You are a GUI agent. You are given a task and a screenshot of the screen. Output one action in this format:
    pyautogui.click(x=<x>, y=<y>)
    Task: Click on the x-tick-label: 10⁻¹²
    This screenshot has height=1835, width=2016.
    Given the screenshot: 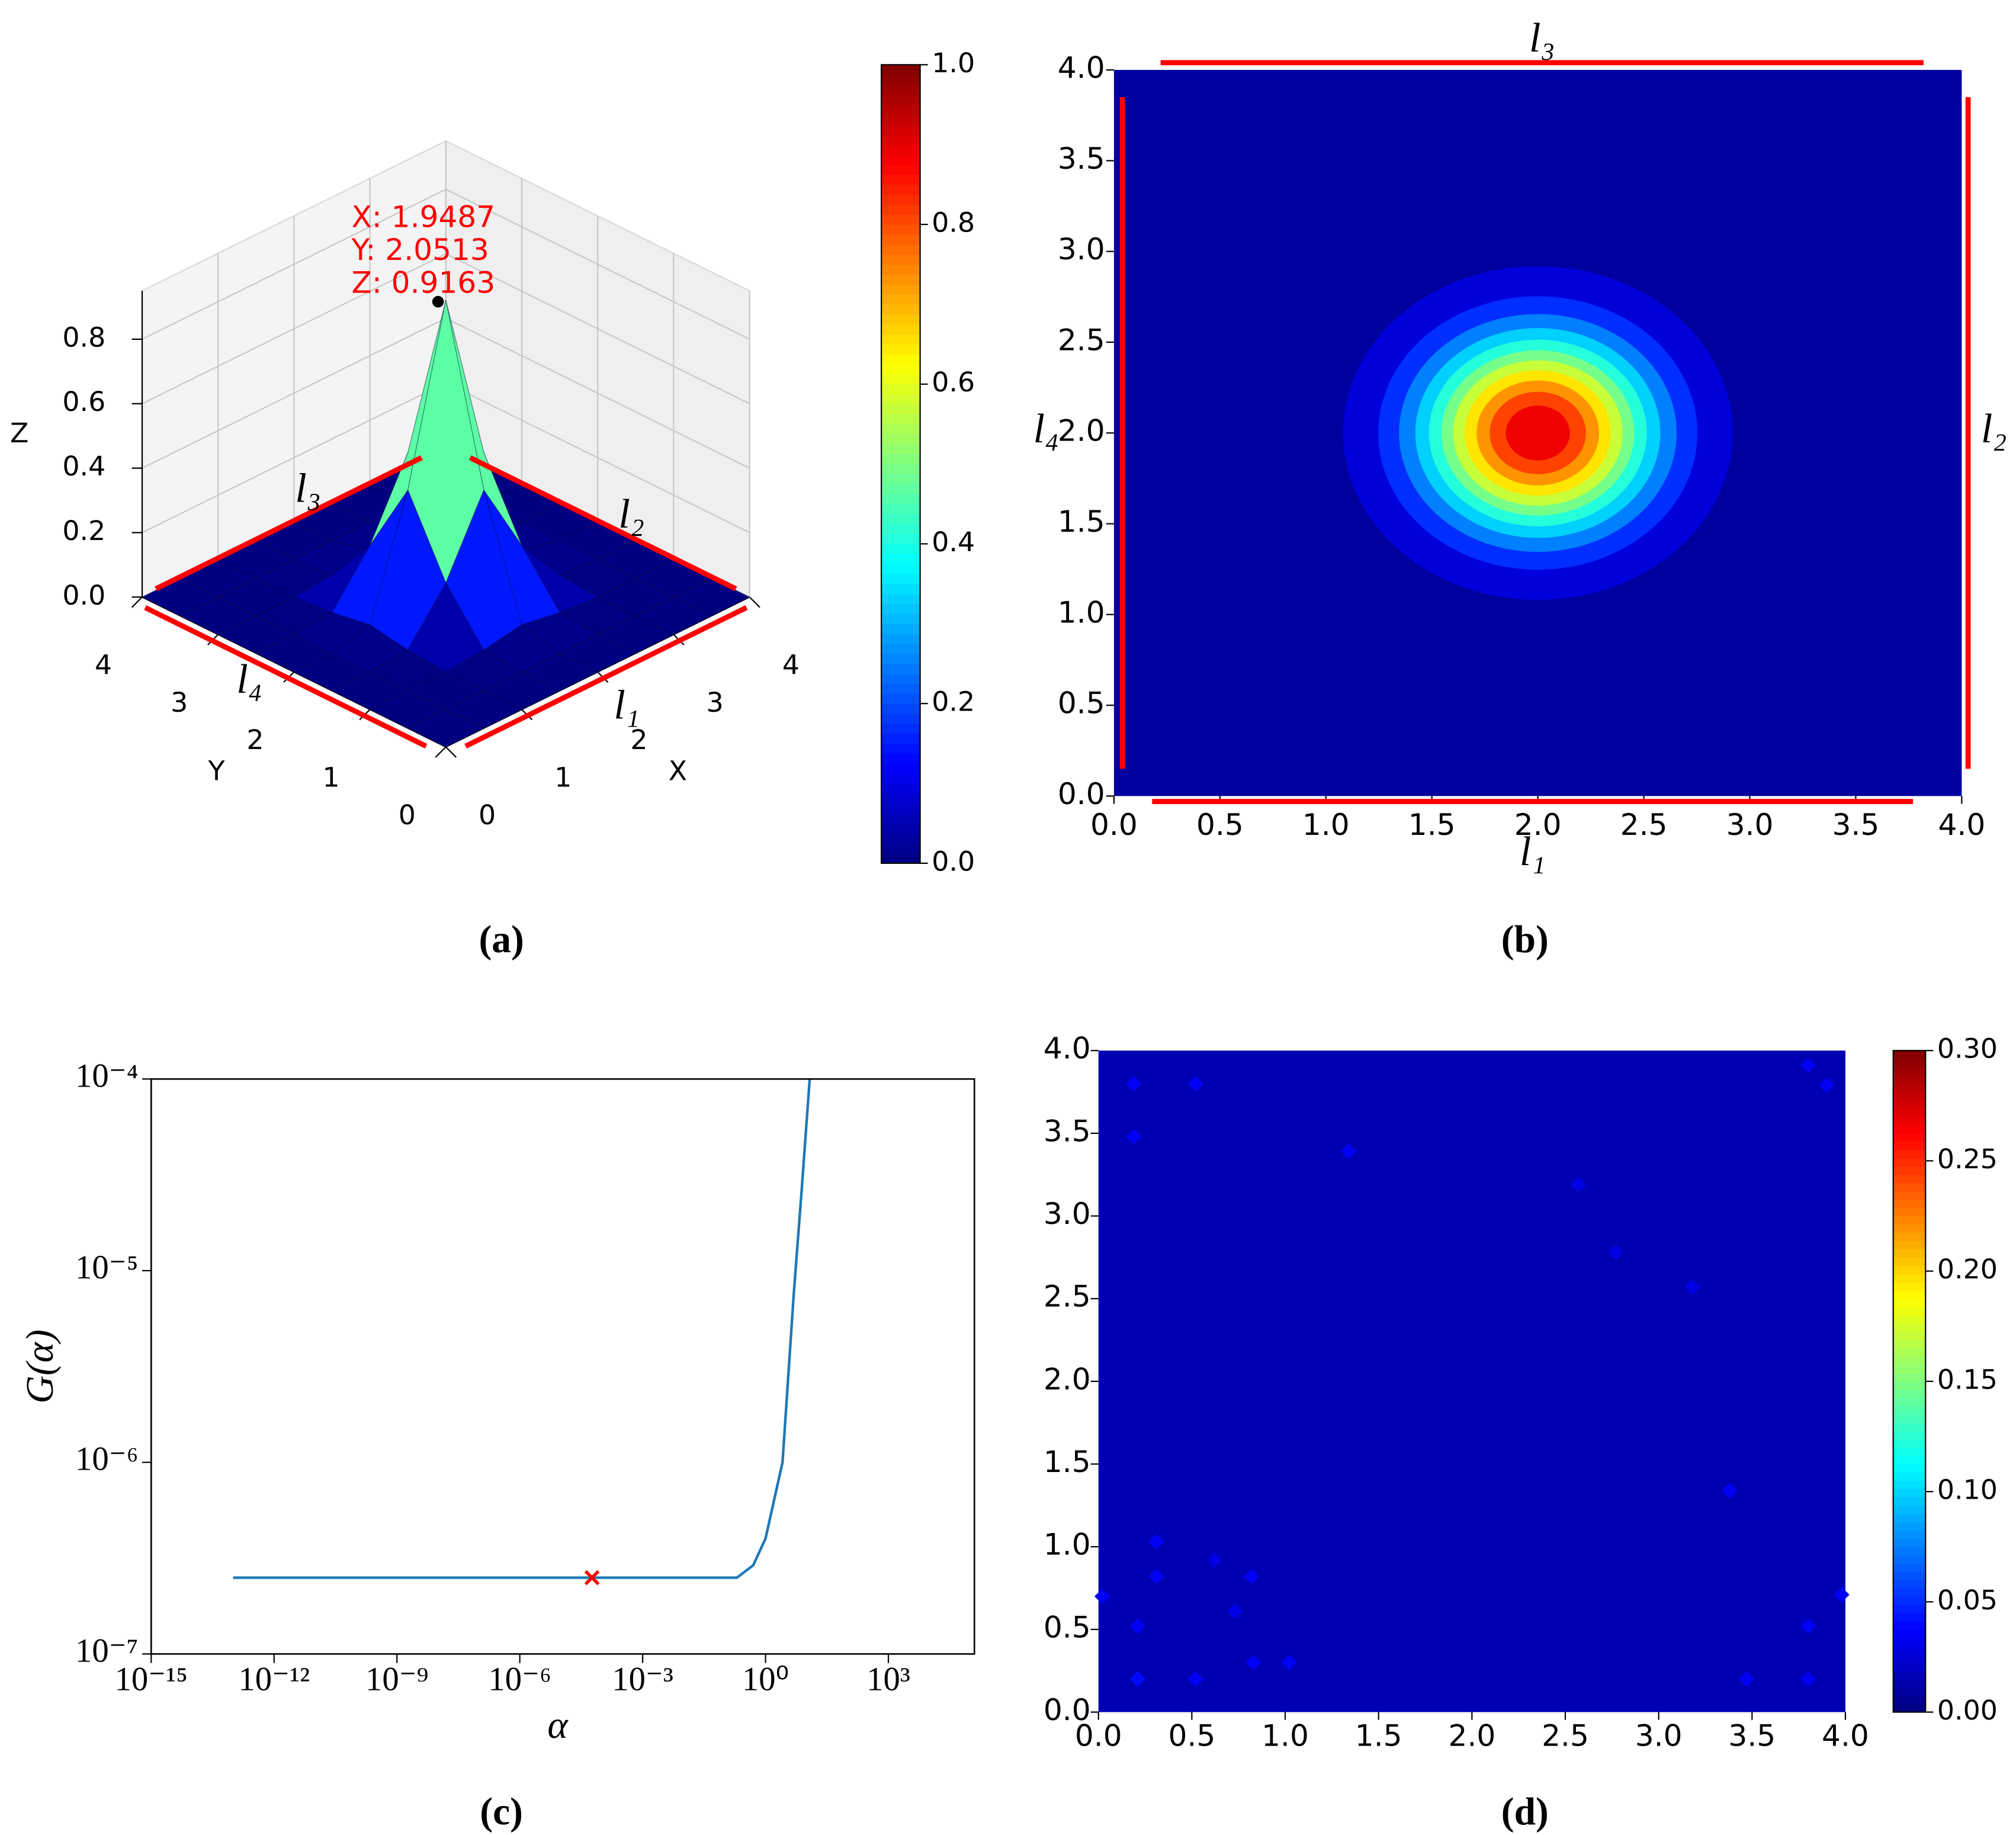 What is the action you would take?
    pyautogui.click(x=274, y=1679)
    